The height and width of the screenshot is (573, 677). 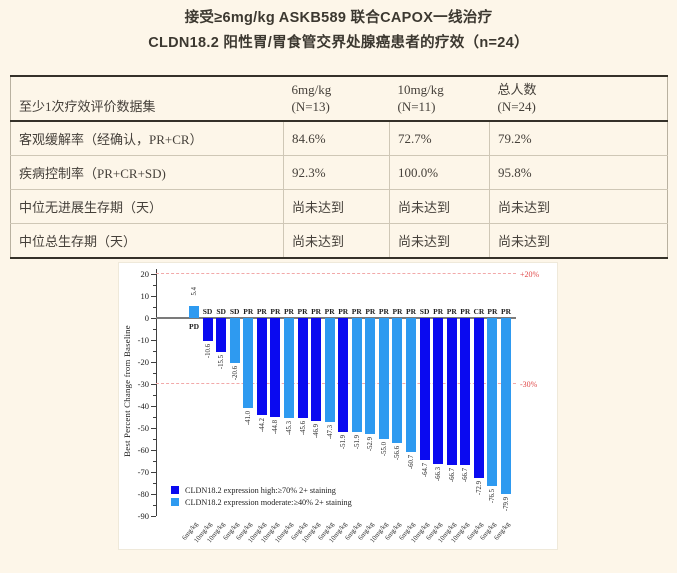 What do you see at coordinates (530, 274) in the screenshot?
I see `reference-line-label: +20%` at bounding box center [530, 274].